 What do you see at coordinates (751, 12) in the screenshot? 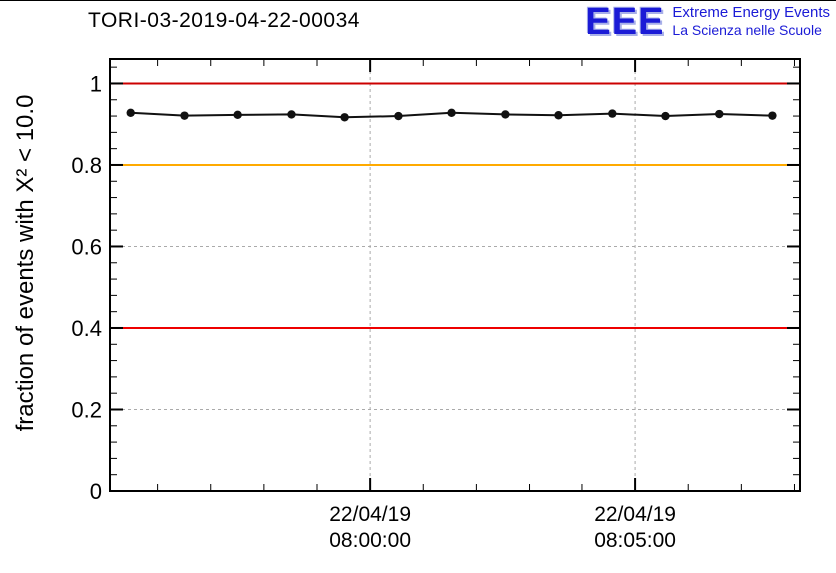
I see `eee-logo-line1: Extreme Energy Events` at bounding box center [751, 12].